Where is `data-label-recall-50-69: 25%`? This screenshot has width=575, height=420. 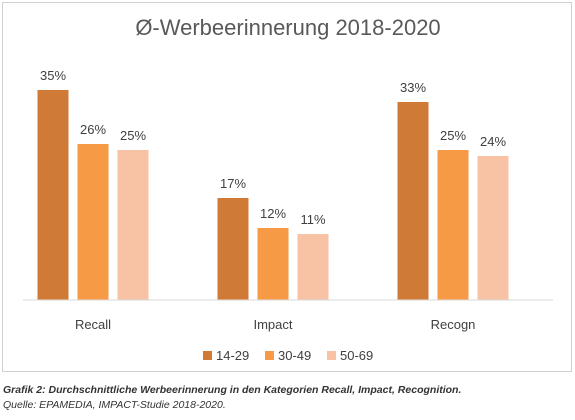
data-label-recall-50-69: 25% is located at coordinates (133, 135).